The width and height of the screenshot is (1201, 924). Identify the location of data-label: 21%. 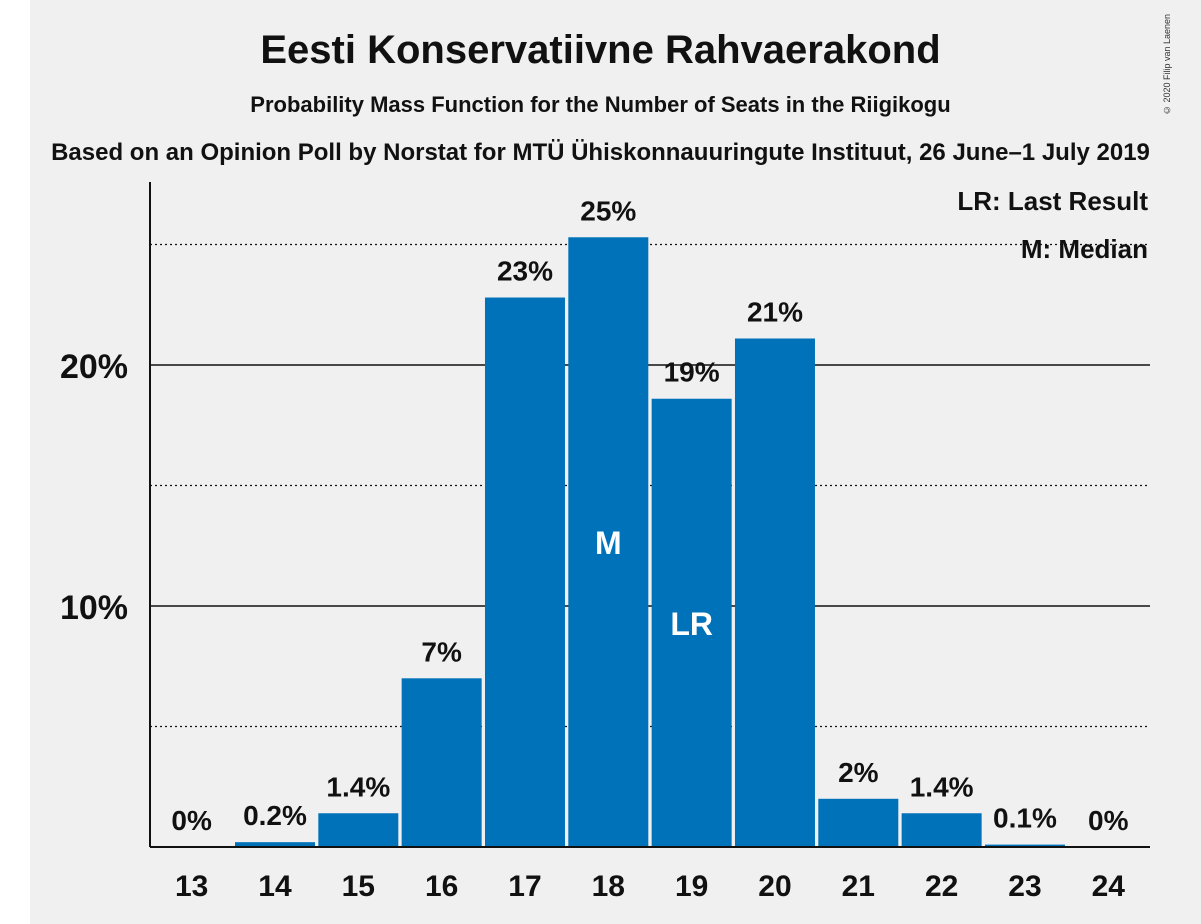
(775, 311).